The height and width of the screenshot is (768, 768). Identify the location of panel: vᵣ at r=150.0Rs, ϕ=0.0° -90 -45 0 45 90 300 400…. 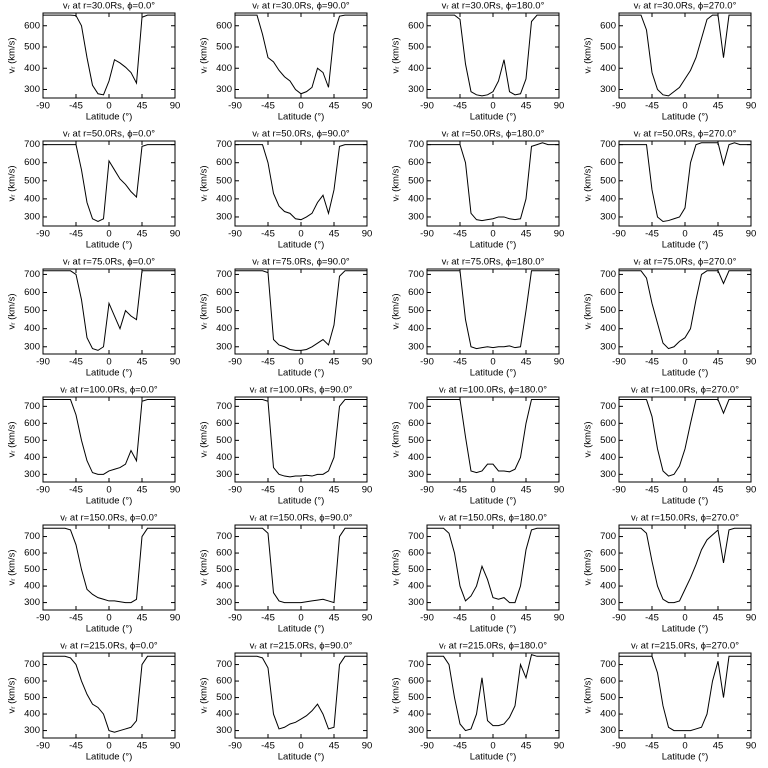
(94, 574).